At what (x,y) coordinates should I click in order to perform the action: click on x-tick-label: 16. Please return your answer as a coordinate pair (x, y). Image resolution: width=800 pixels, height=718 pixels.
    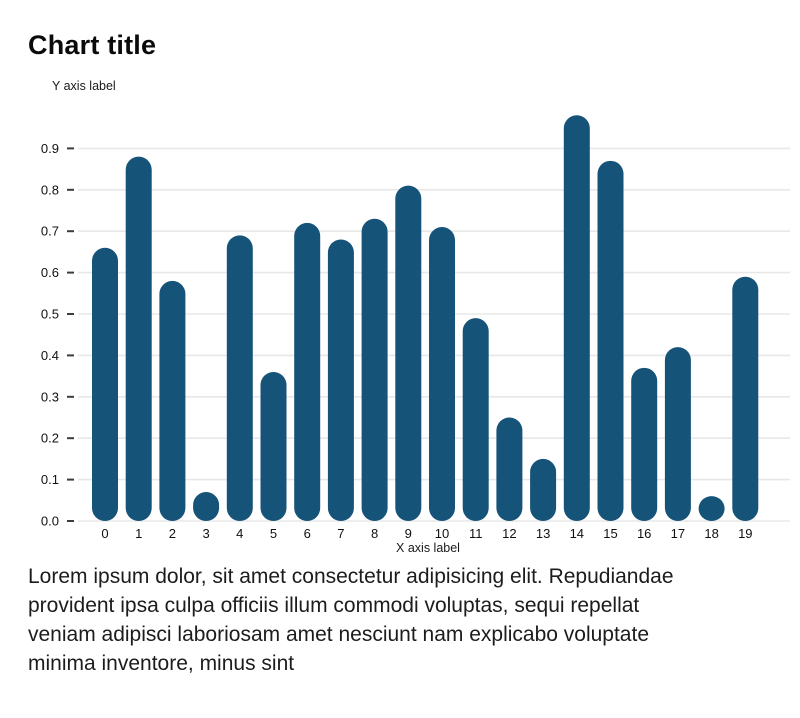
    Looking at the image, I should click on (644, 533).